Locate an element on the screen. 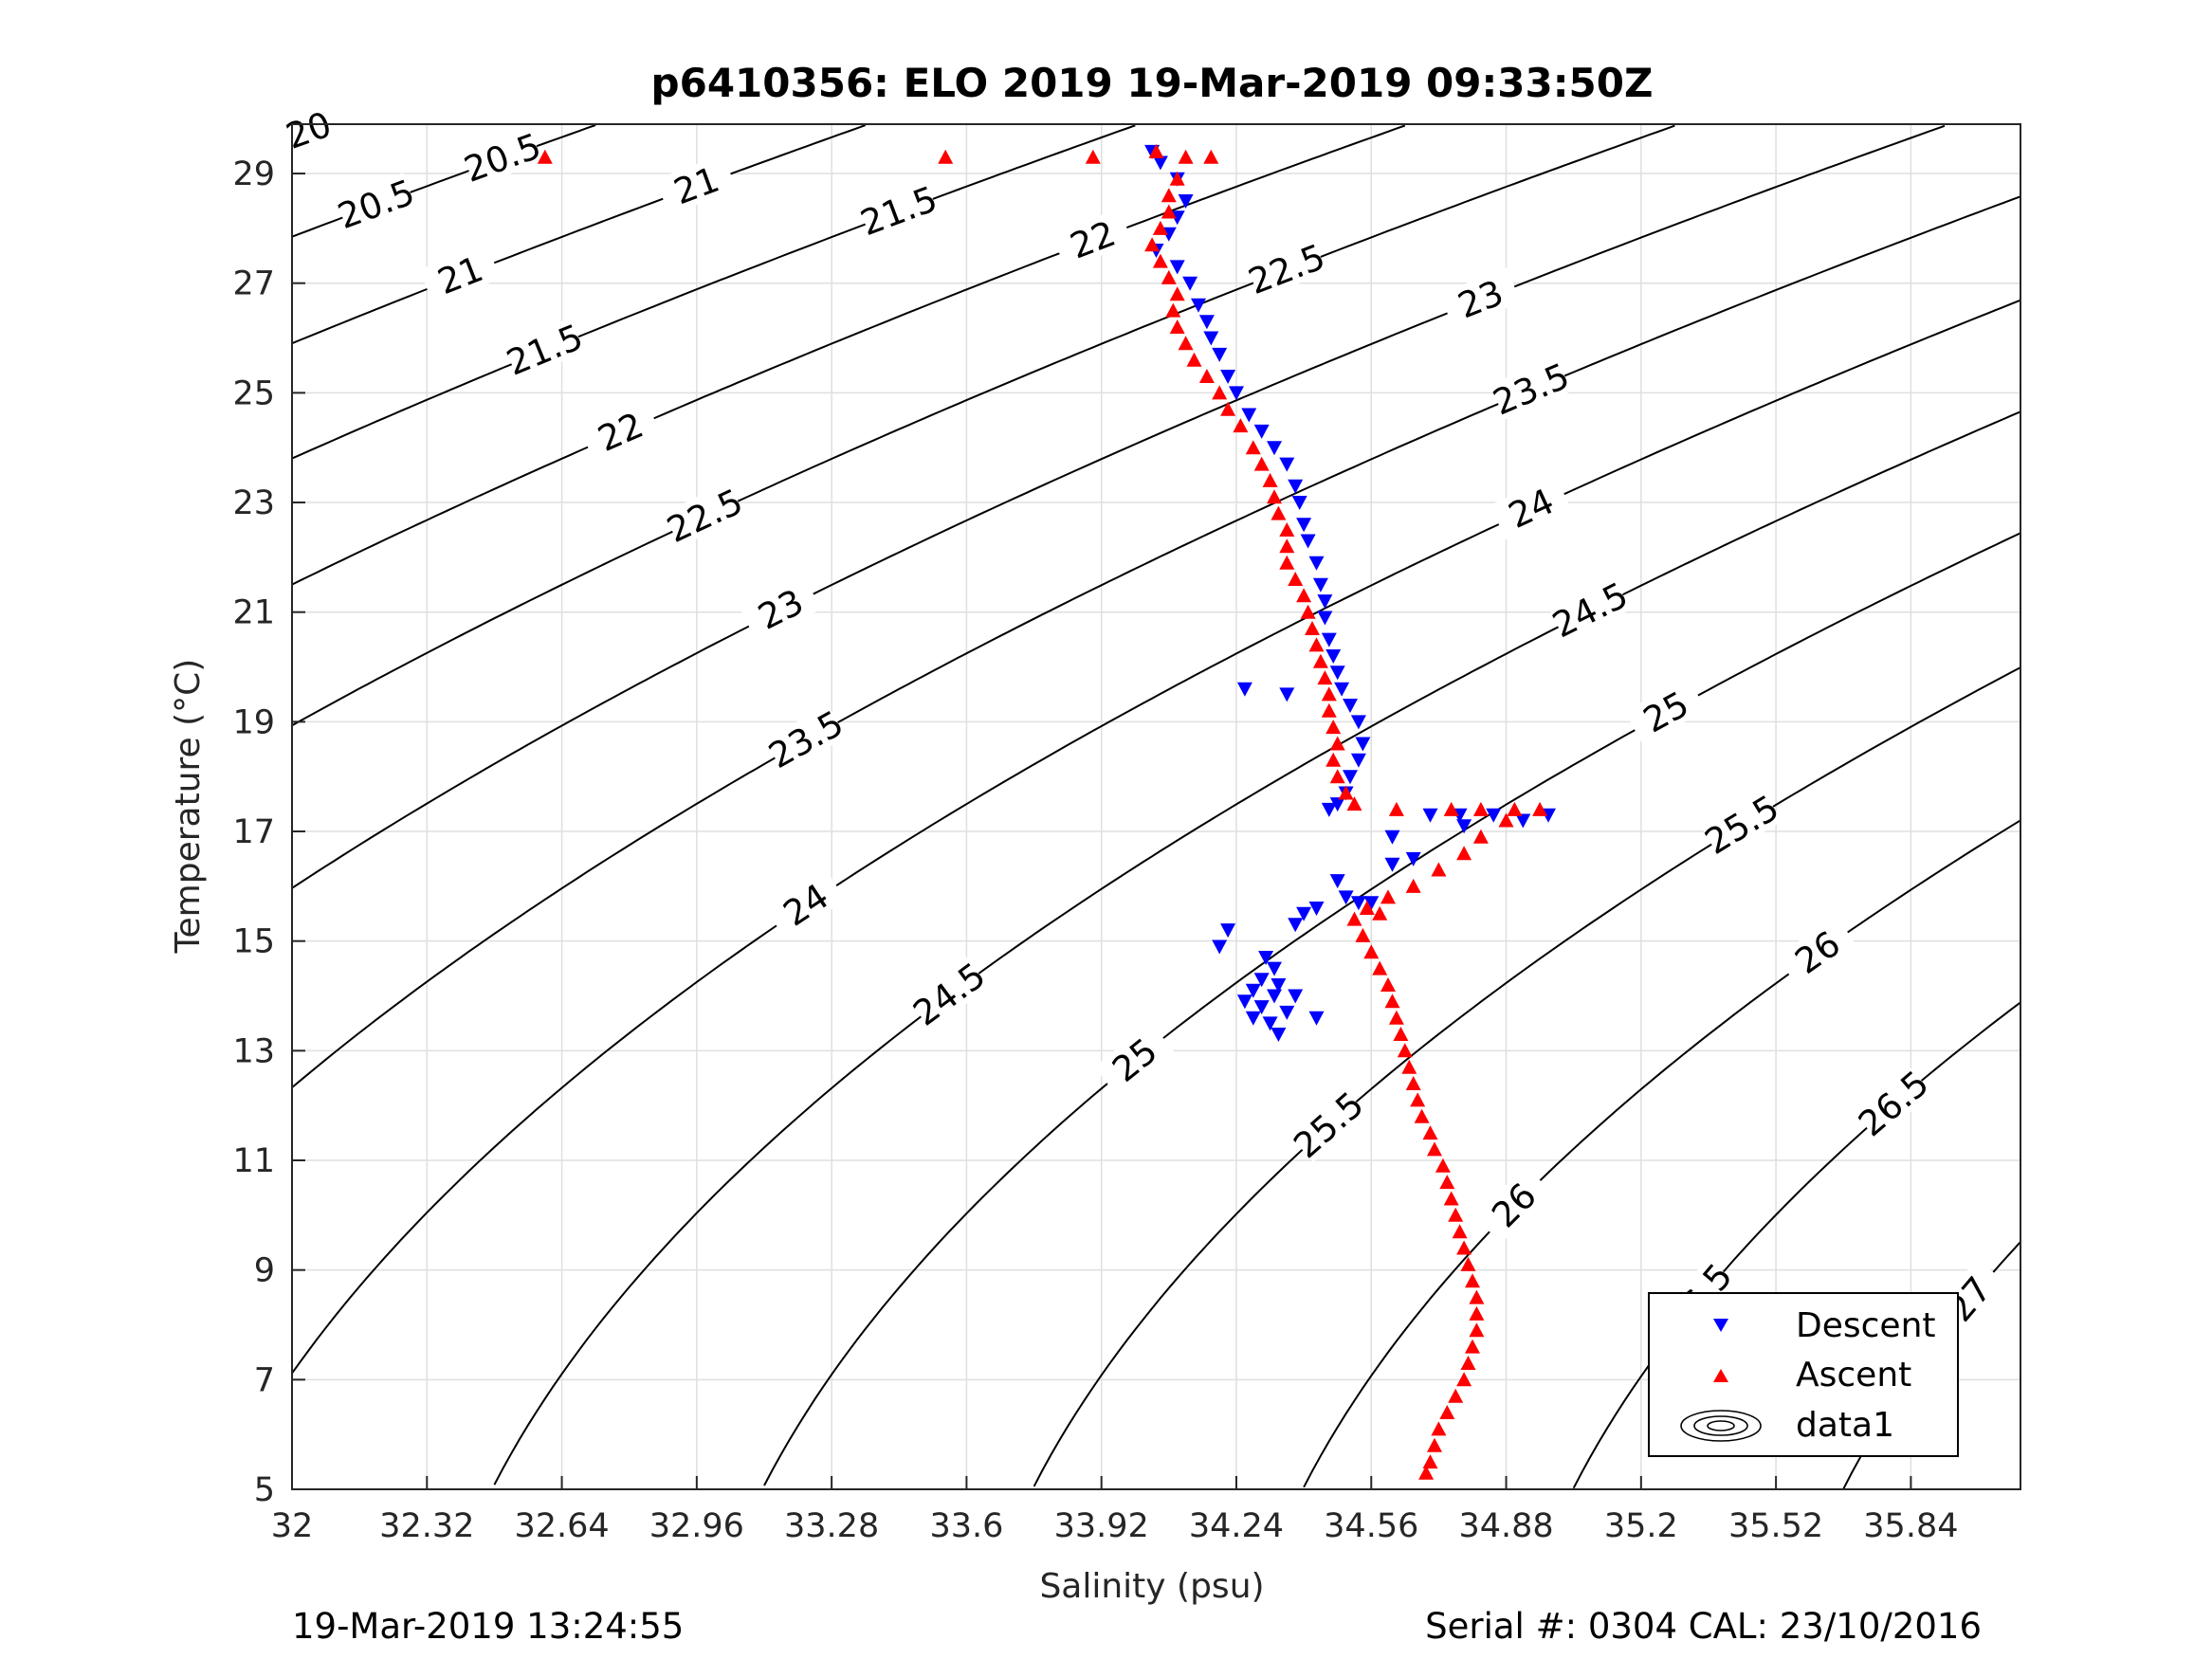 Image resolution: width=2212 pixels, height=1659 pixels. contour-label: 23.5 is located at coordinates (806, 739).